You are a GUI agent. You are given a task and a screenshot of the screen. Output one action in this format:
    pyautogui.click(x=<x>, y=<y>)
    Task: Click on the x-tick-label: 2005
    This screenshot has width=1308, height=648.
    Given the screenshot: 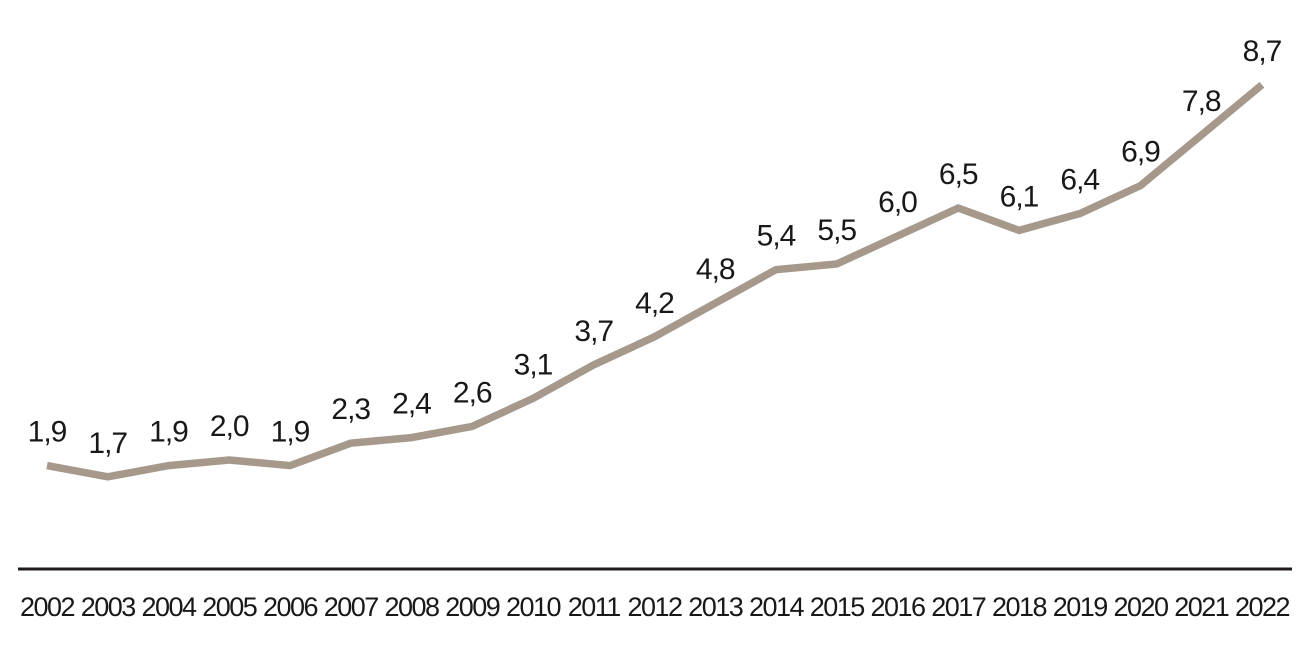 What is the action you would take?
    pyautogui.click(x=229, y=607)
    